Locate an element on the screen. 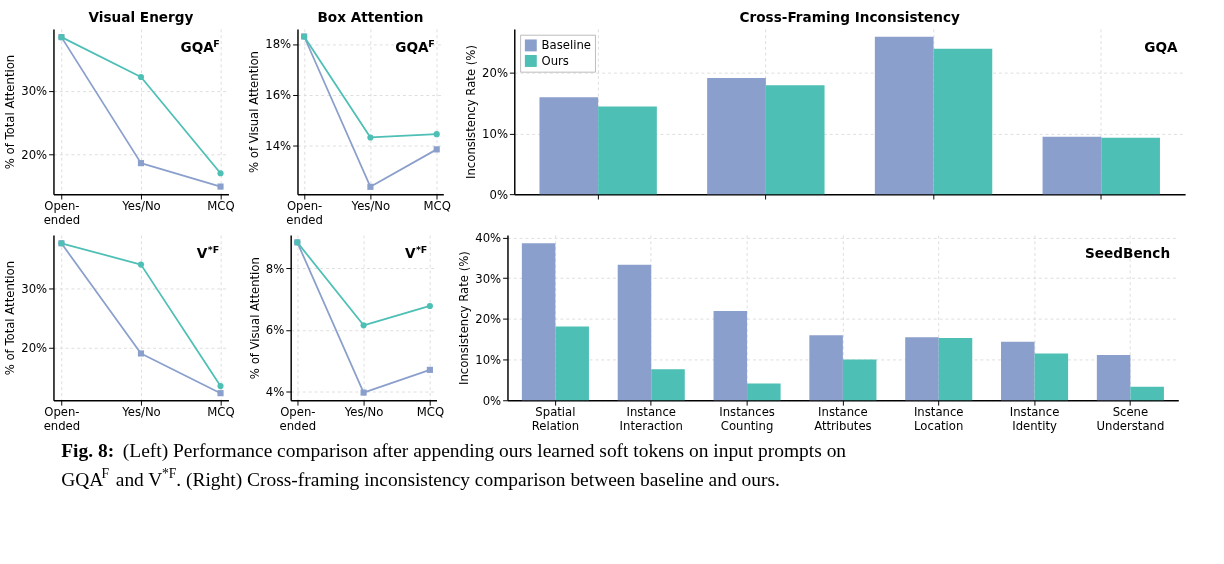  y-tick-label: 18% is located at coordinates (278, 44).